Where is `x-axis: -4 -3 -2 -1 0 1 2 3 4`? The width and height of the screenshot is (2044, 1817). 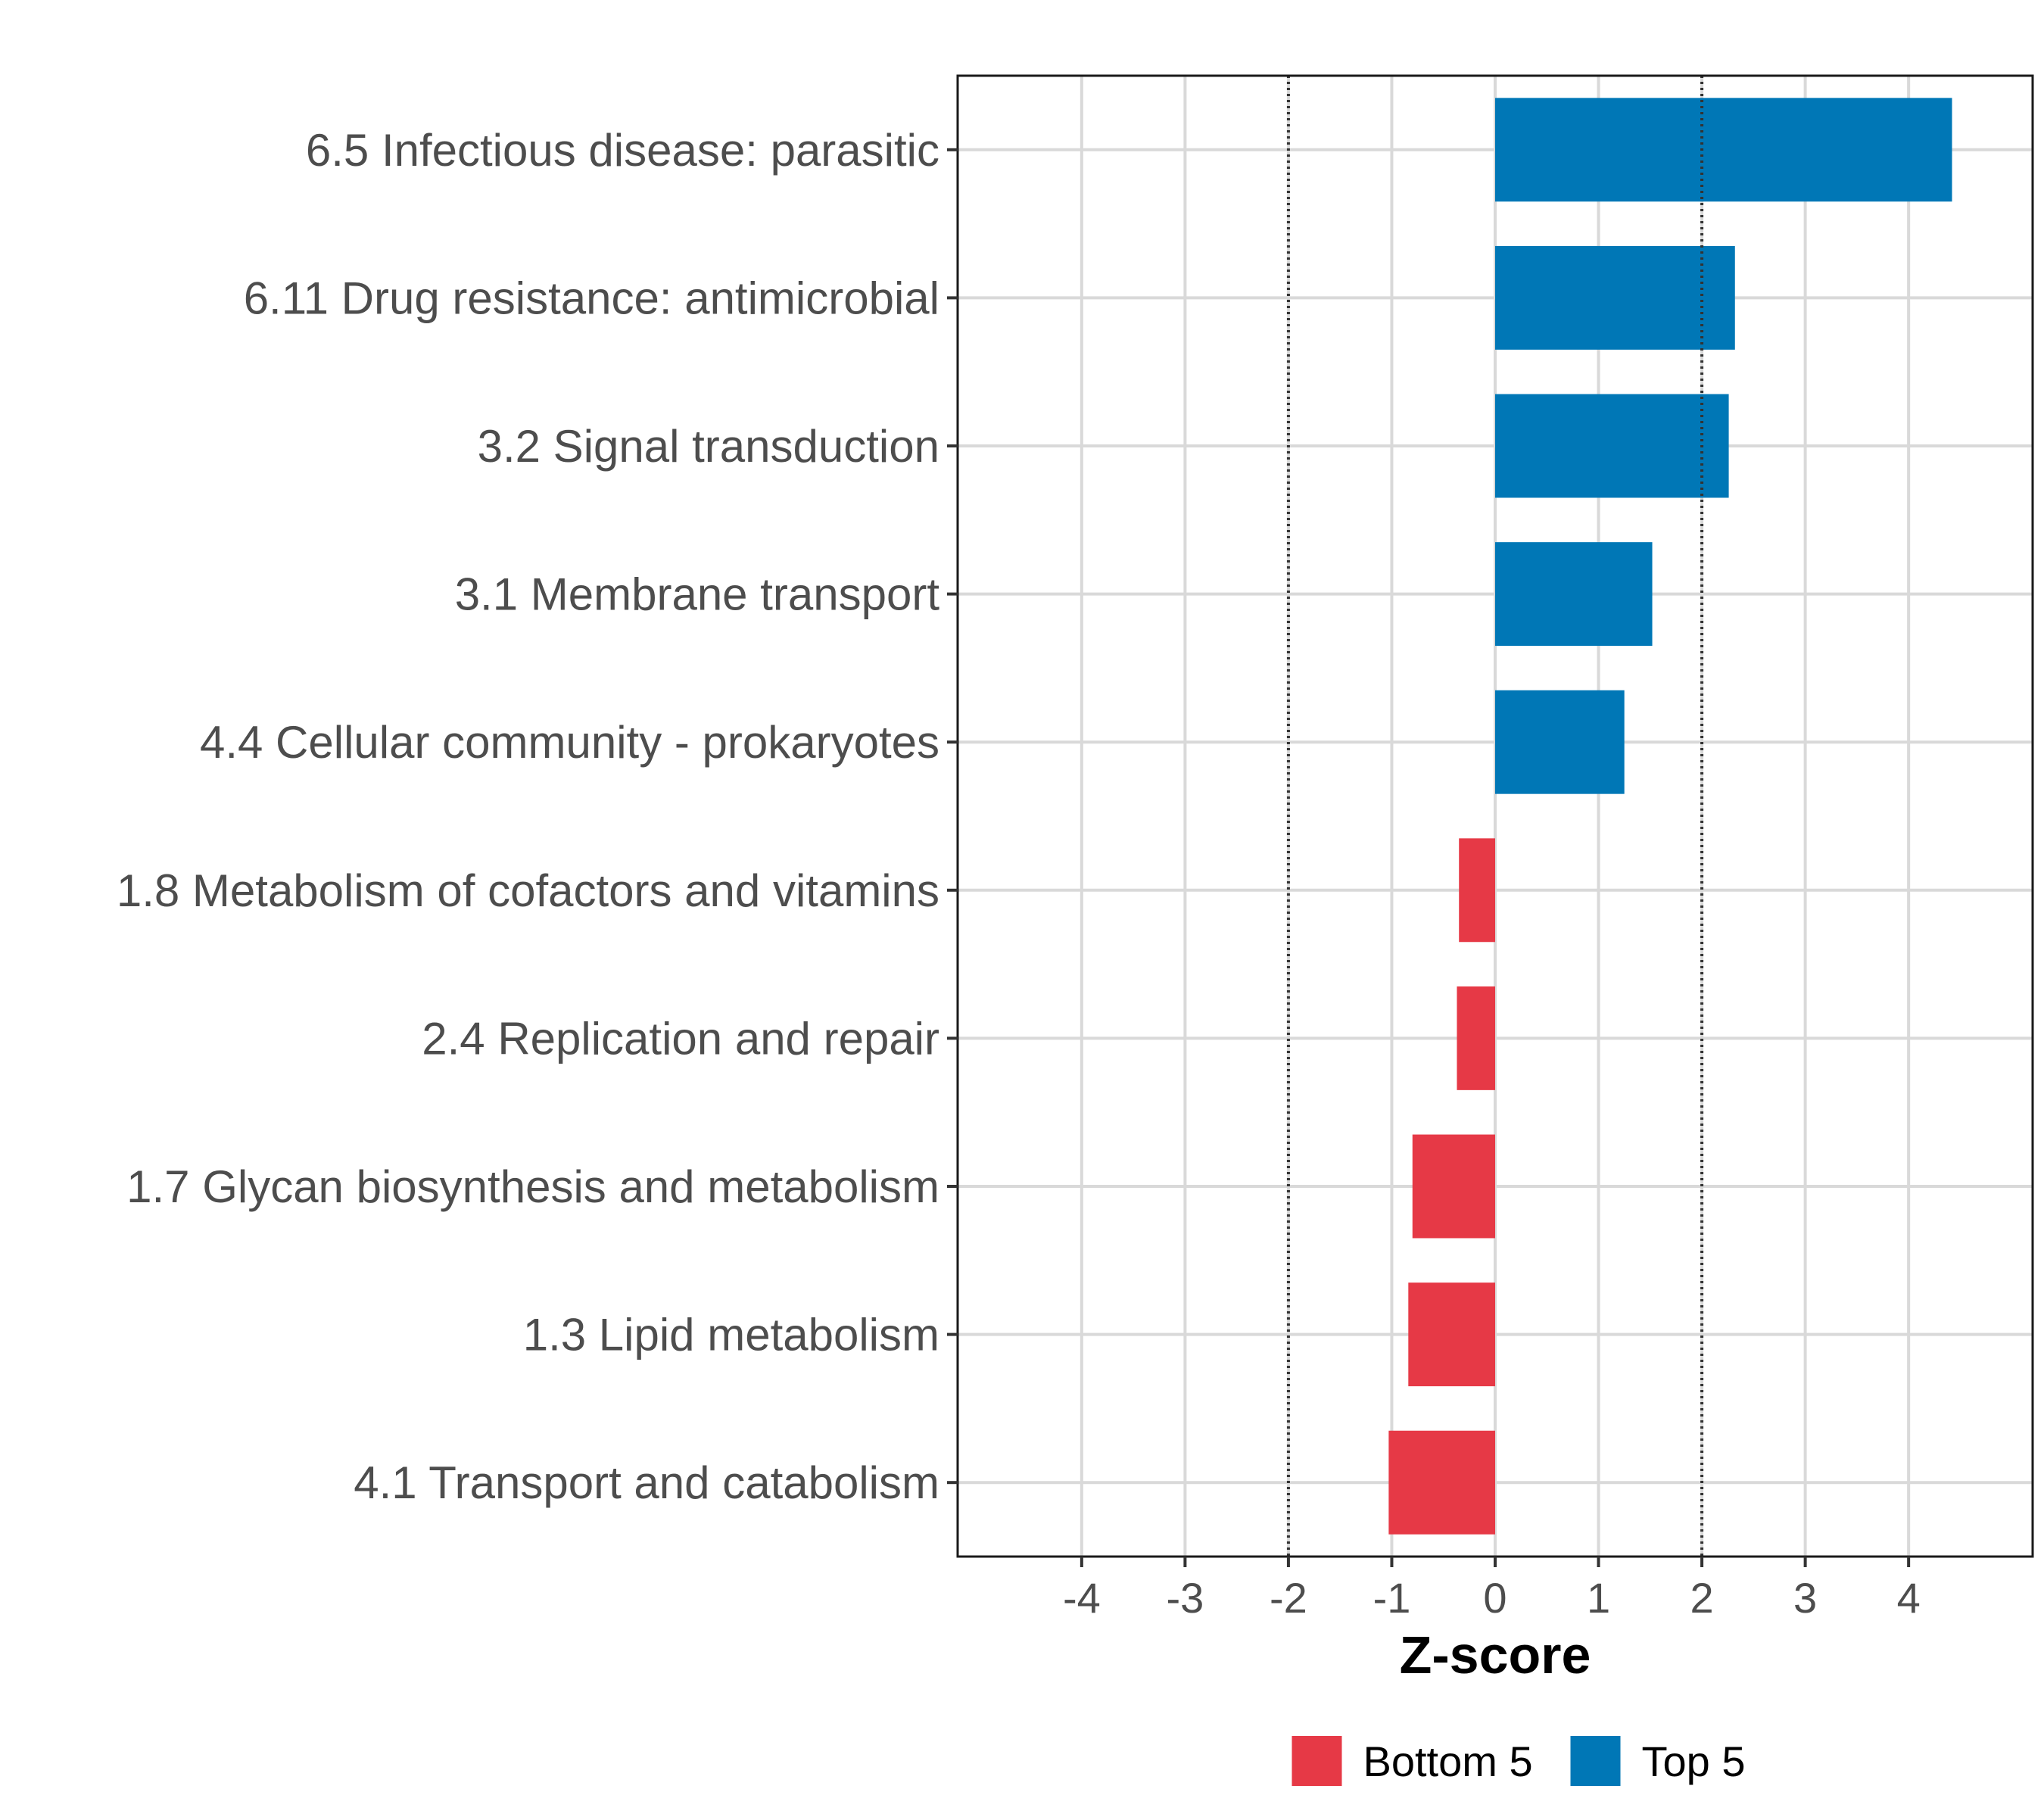
x-axis: -4 -3 -2 -1 0 1 2 3 4 is located at coordinates (1492, 1589).